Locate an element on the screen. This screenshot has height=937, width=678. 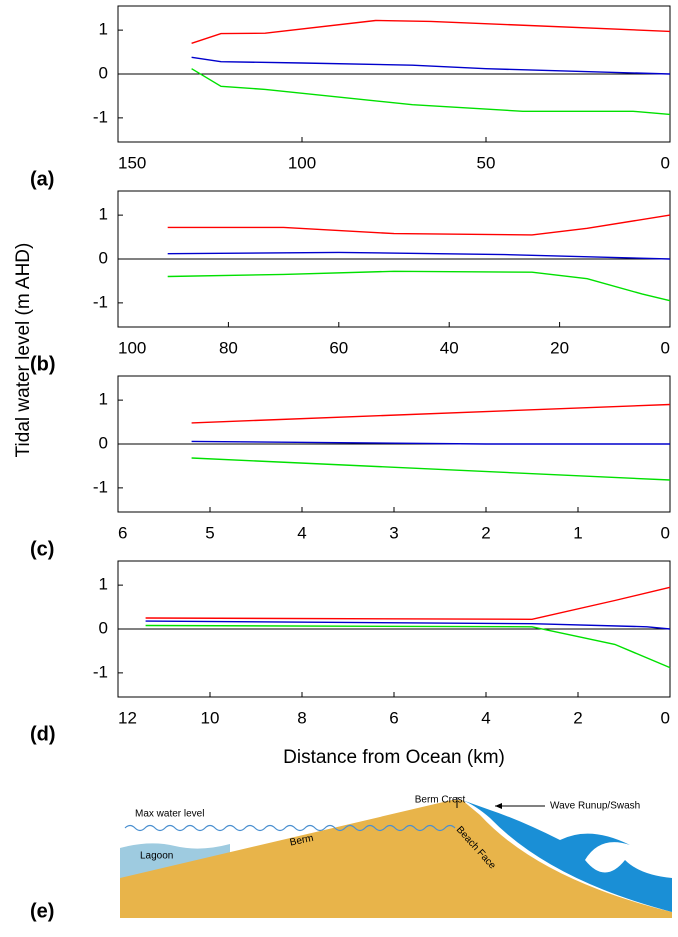
x-tick-label: 80 is located at coordinates (228, 347).